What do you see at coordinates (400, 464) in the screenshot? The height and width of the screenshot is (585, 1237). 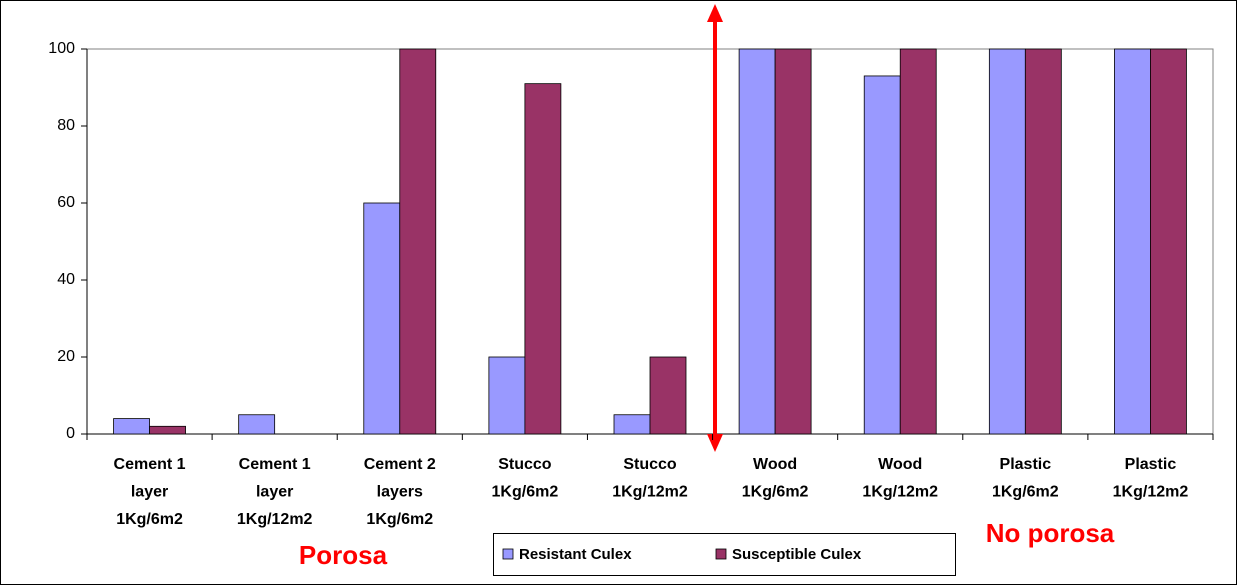 I see `x-tick-label: Cement 2` at bounding box center [400, 464].